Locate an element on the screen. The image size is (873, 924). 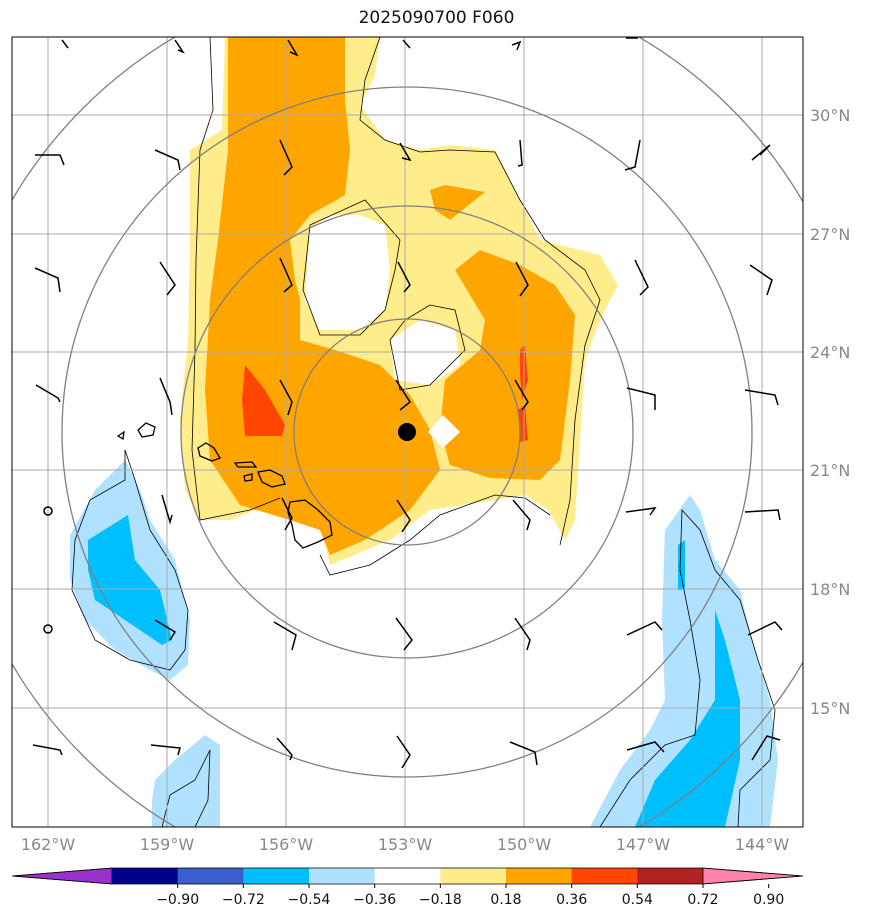
lat-label-30n: 30°N is located at coordinates (830, 115).